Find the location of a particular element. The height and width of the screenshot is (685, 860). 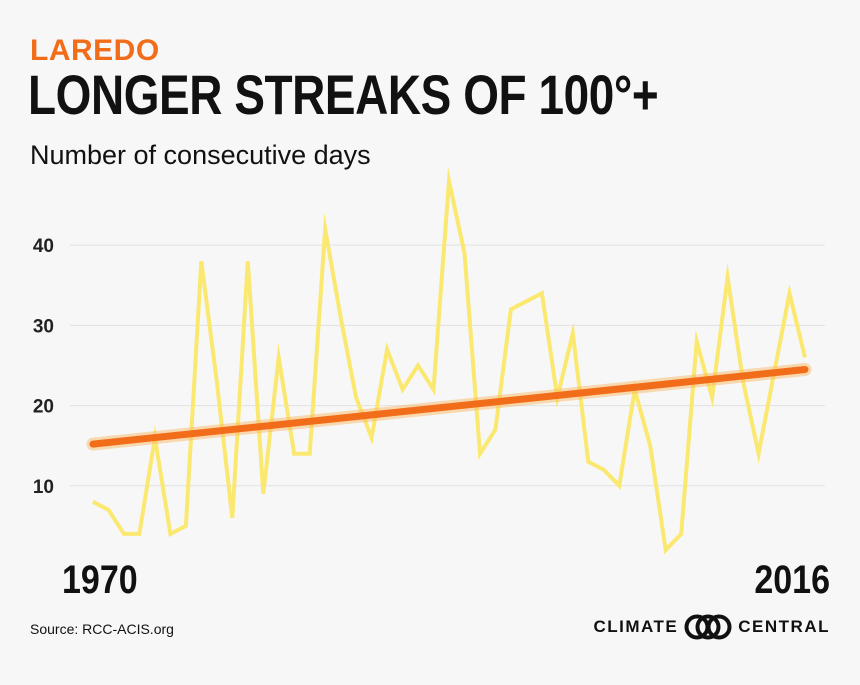

climate-central-logo: CLIMATE CENTRAL is located at coordinates (711, 627).